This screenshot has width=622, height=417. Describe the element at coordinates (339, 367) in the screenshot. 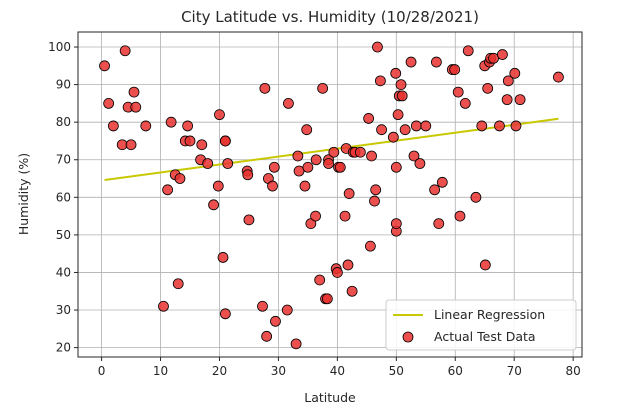

I see `x-axis-ticks: 0 10 20 30 40 50 60 70 80` at that location.